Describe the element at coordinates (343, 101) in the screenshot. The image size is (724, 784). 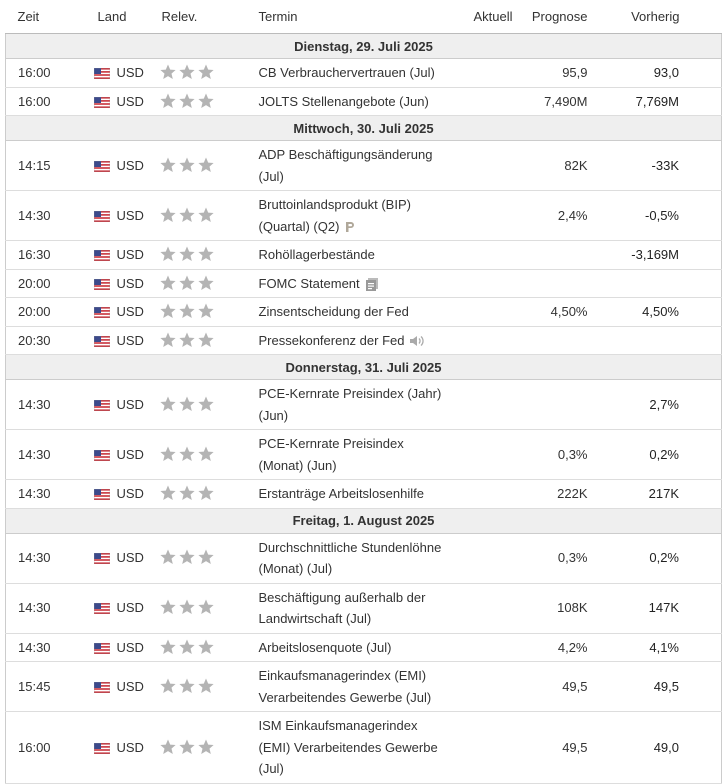
I see `event-line: JOLTS Stellenangebote (Jun)` at that location.